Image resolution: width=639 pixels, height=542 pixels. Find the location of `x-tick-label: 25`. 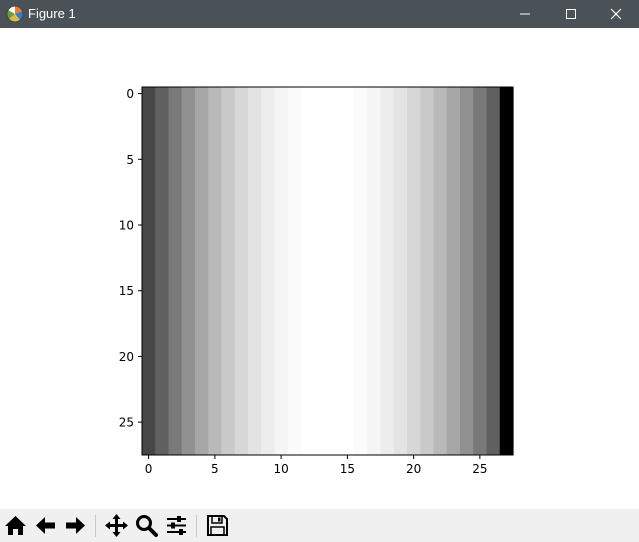

x-tick-label: 25 is located at coordinates (479, 469).